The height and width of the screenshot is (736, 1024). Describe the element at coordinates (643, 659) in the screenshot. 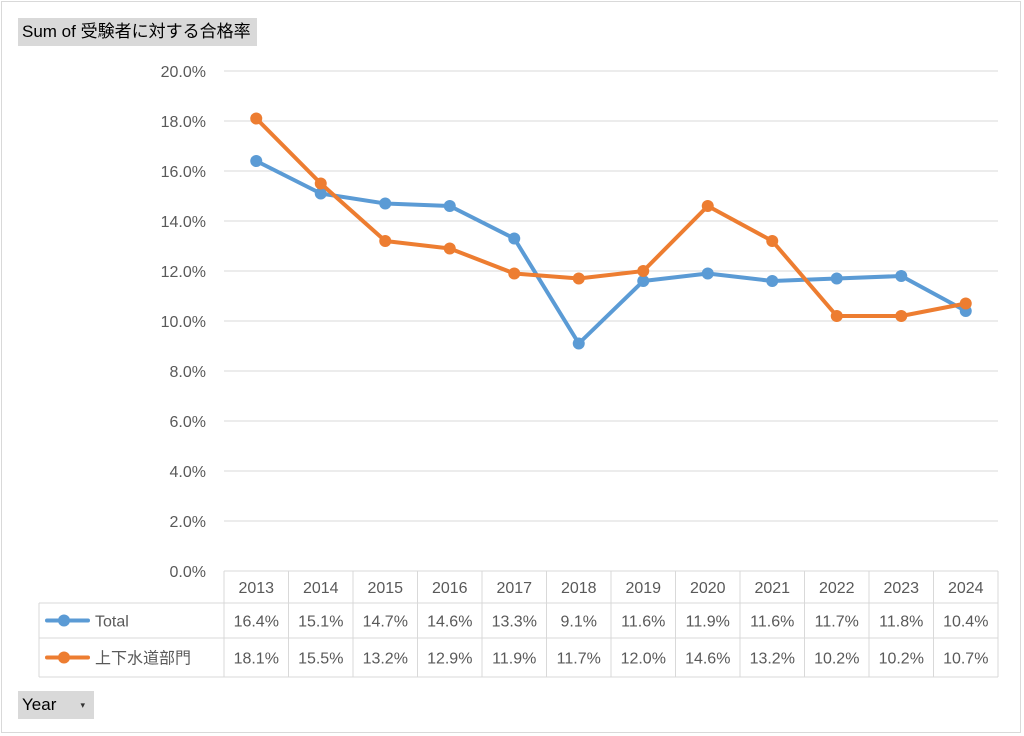

I see `data-table-value: 12.0%` at that location.